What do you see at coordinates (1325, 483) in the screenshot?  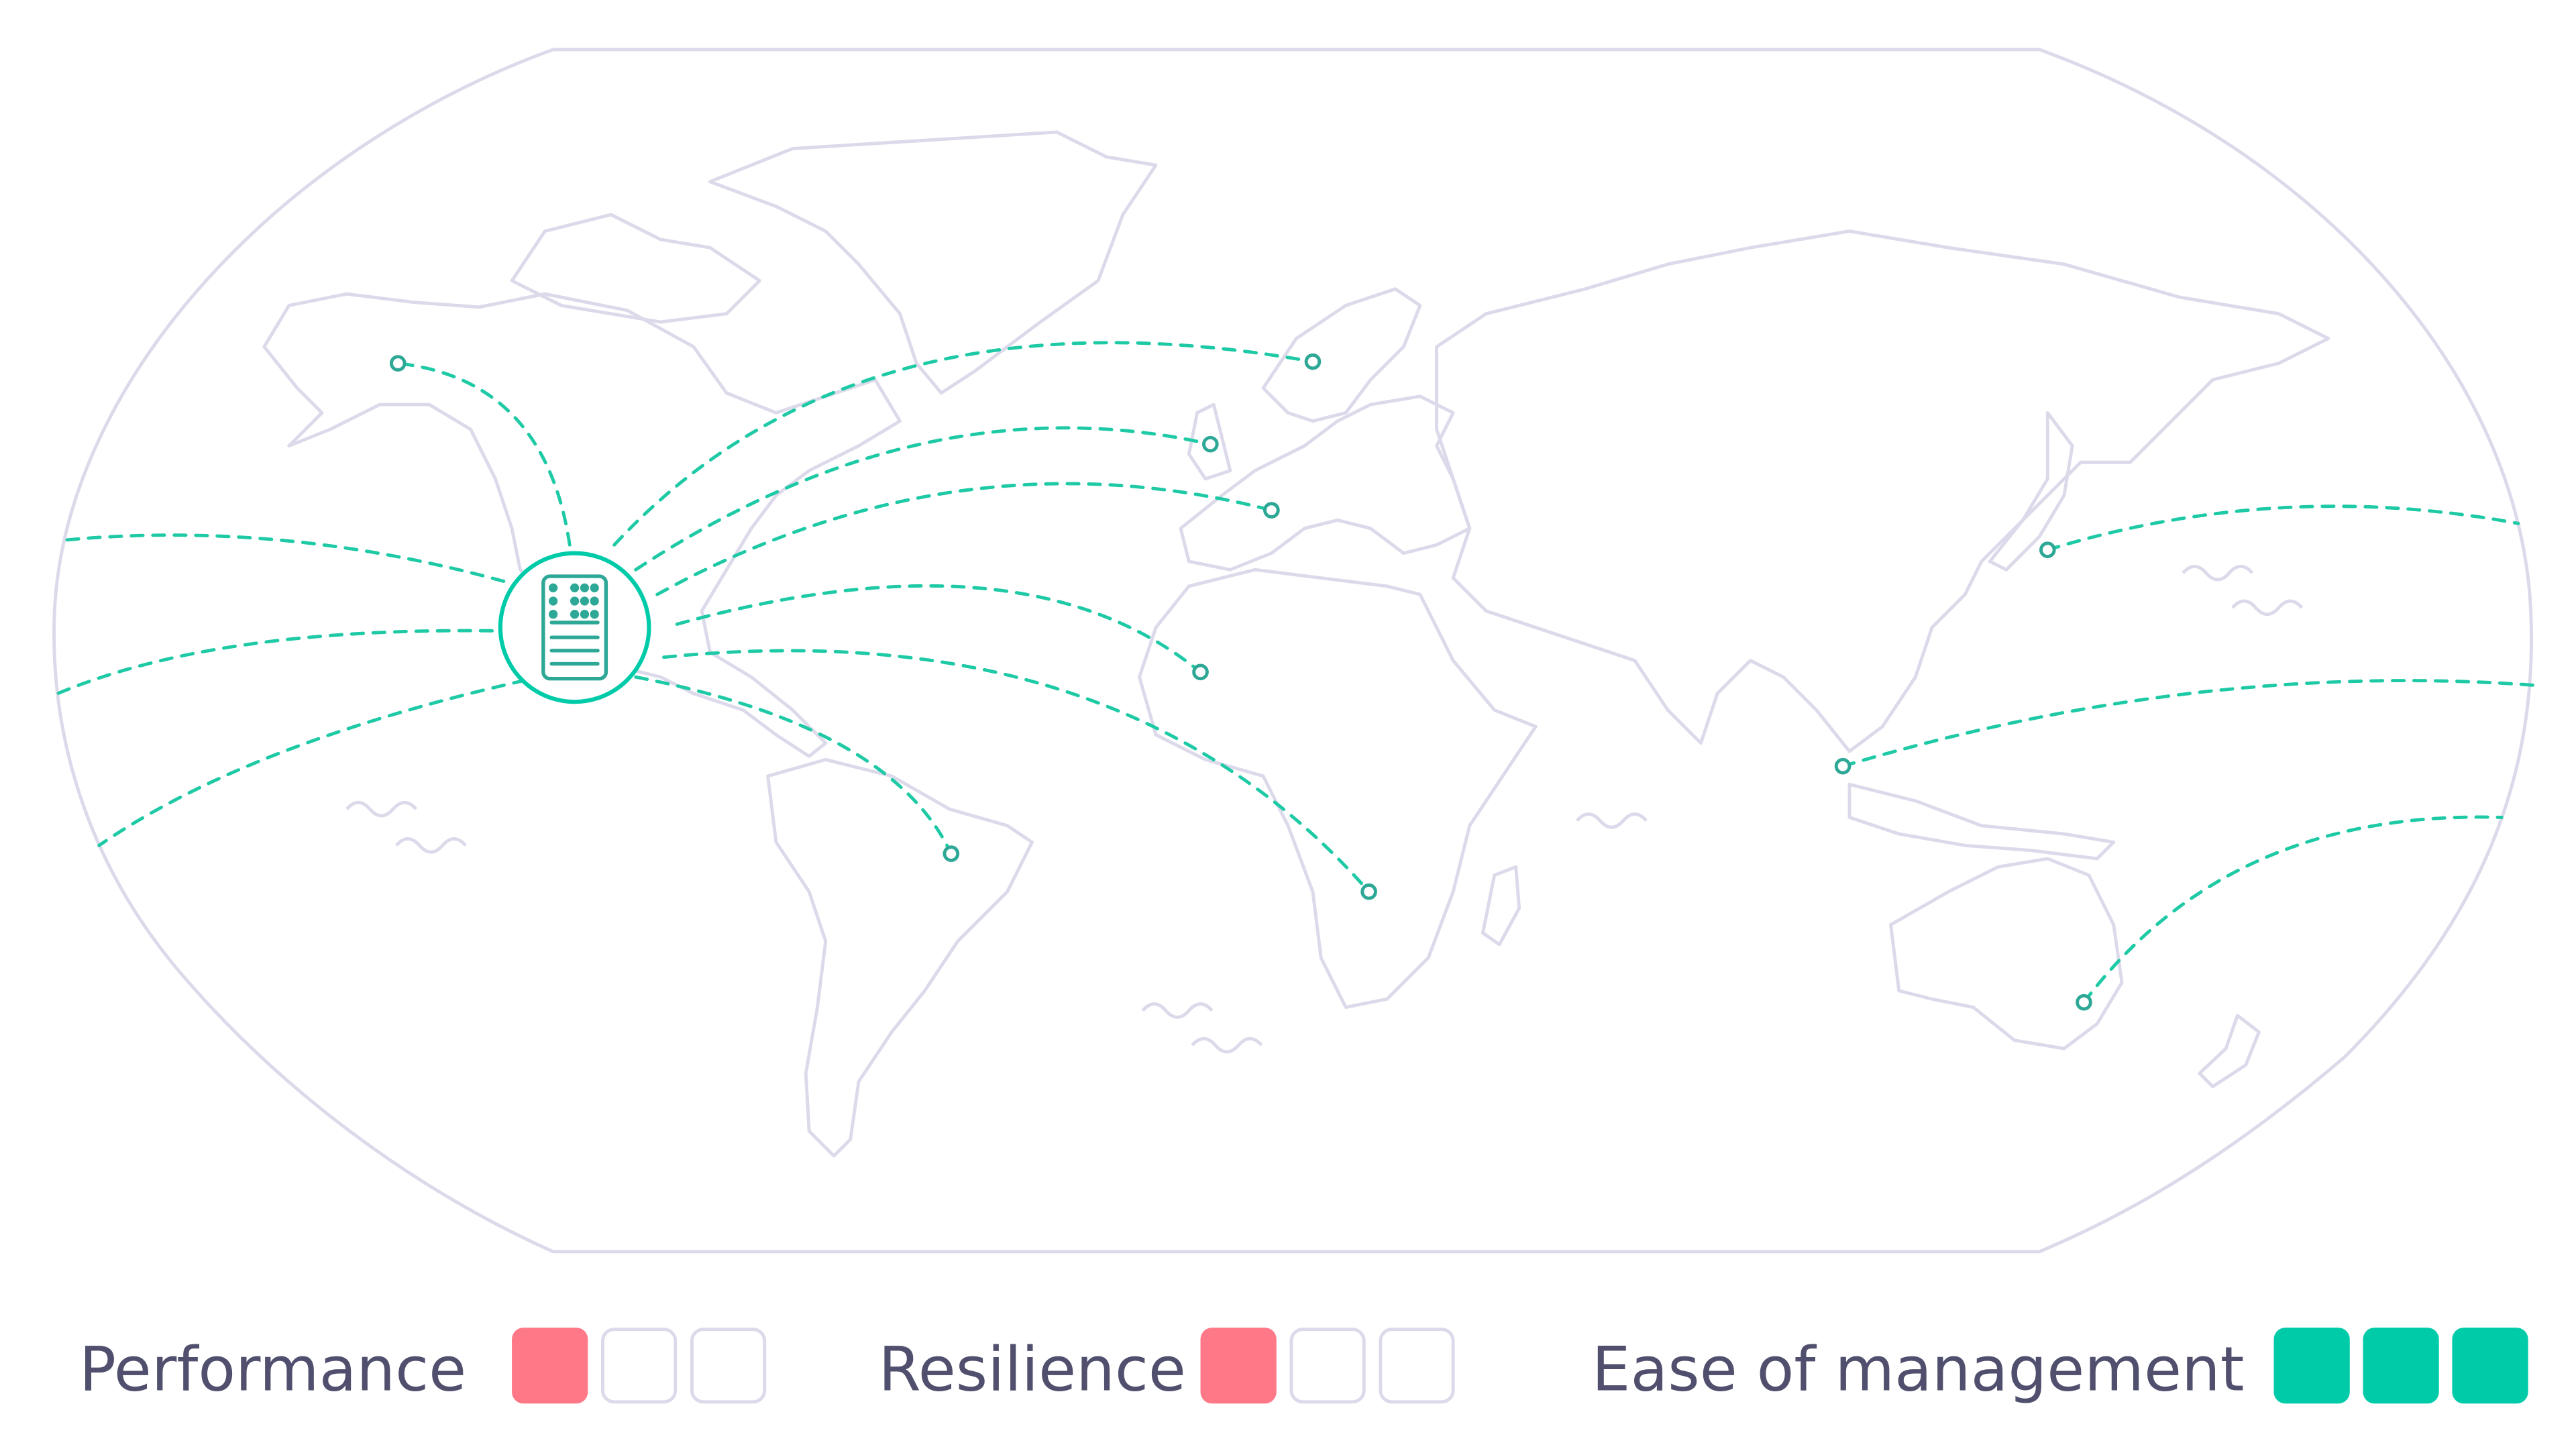 I see `europe` at bounding box center [1325, 483].